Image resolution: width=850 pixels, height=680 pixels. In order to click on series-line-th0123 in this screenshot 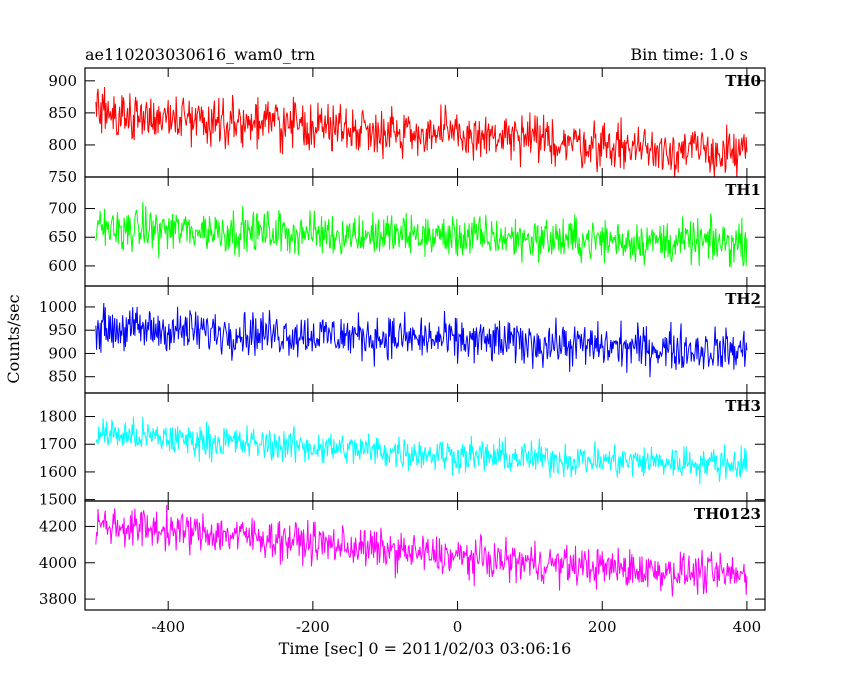, I will do `click(421, 550)`.